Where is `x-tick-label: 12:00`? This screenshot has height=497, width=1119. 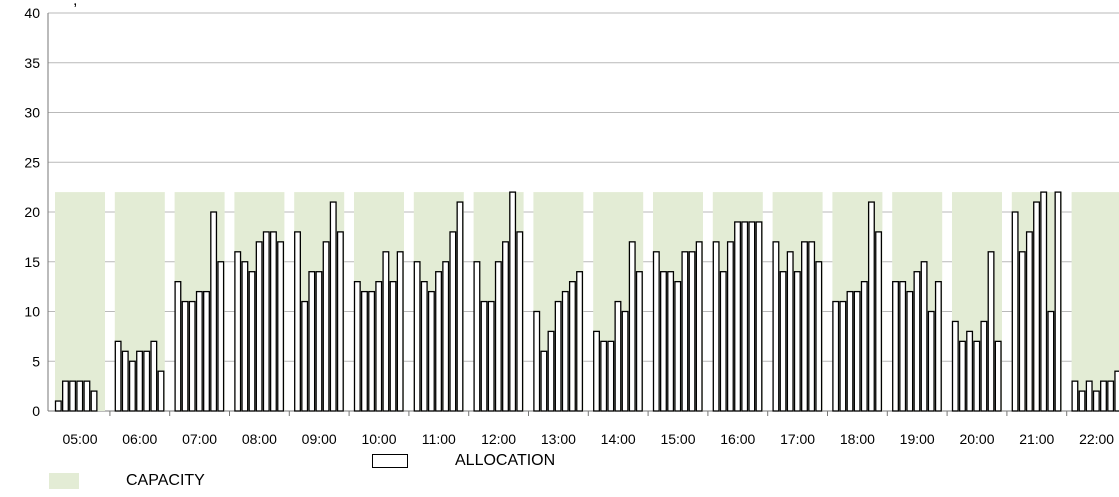
x-tick-label: 12:00 is located at coordinates (498, 439).